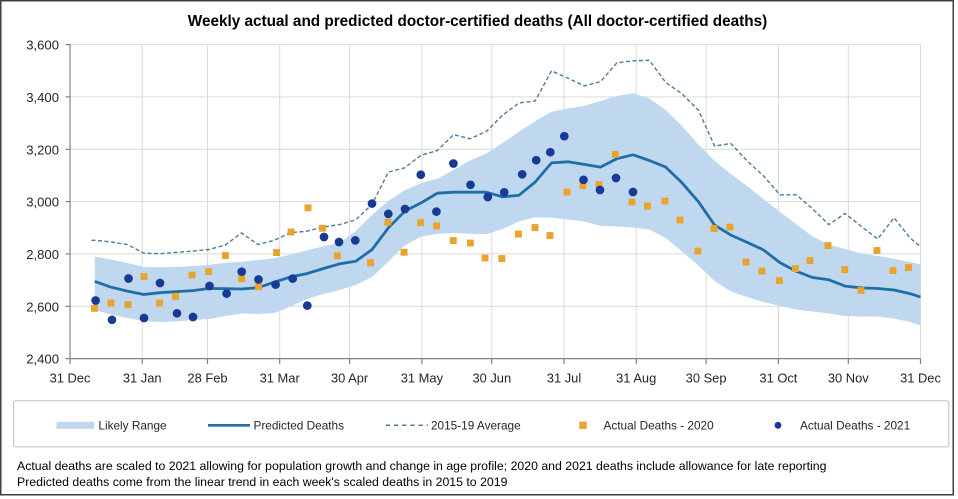 This screenshot has height=499, width=958. Describe the element at coordinates (207, 377) in the screenshot. I see `svg-text: 28 Feb` at that location.